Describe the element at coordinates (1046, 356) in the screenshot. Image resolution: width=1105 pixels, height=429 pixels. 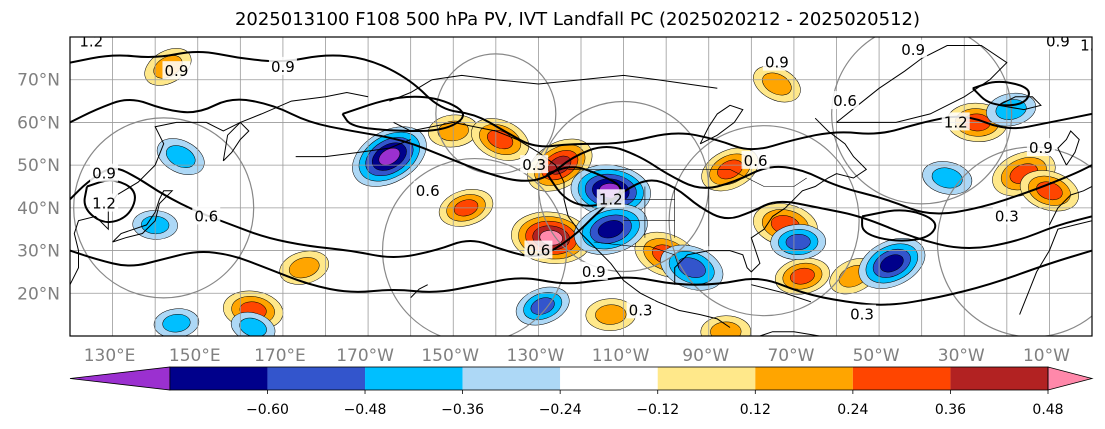
I see `longitude-tick-label: 10°W` at that location.